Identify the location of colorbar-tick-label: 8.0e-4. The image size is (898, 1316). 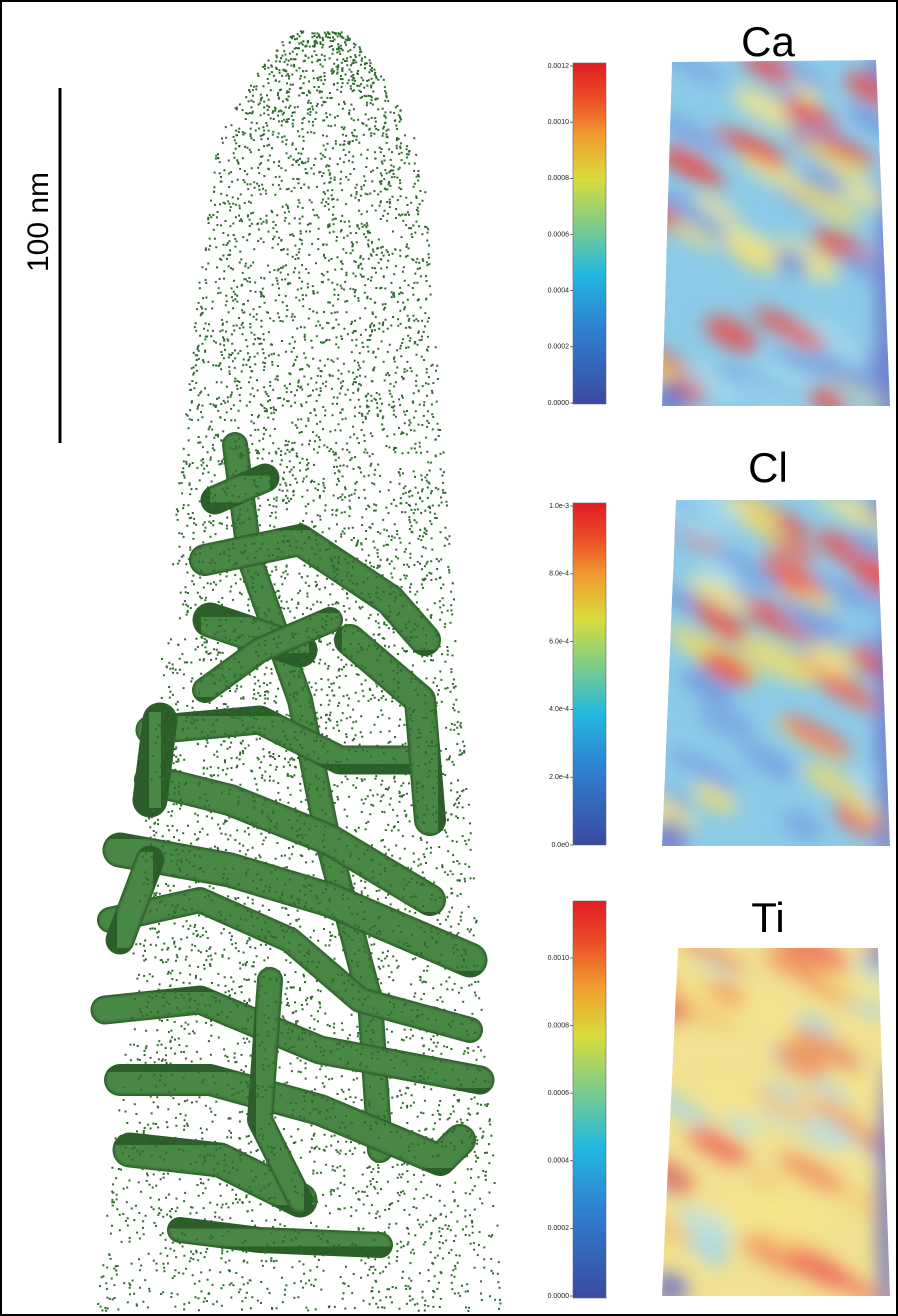
(559, 574).